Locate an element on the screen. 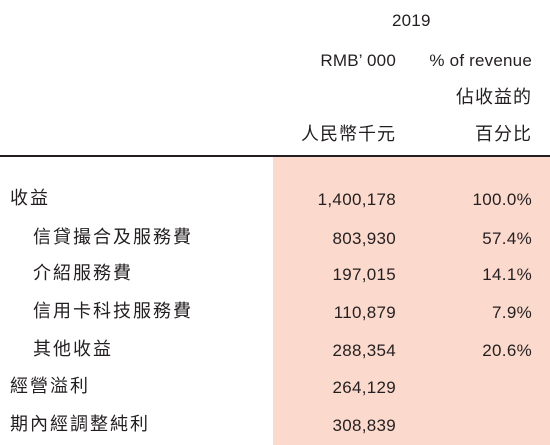 The width and height of the screenshot is (550, 445). row-amount: 288,354 is located at coordinates (364, 350).